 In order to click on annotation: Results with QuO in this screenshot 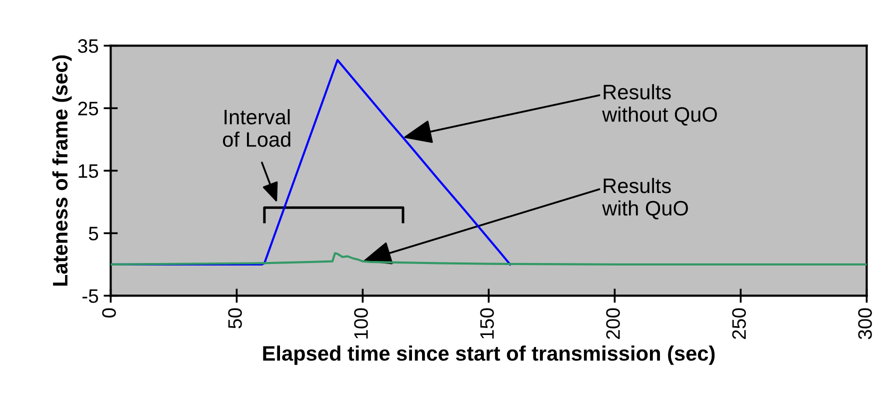, I will do `click(645, 199)`.